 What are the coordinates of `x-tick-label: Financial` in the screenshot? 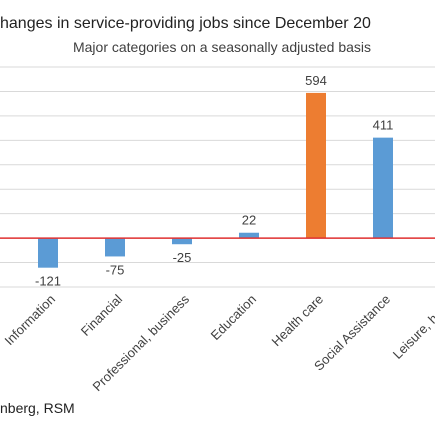 It's located at (101, 314).